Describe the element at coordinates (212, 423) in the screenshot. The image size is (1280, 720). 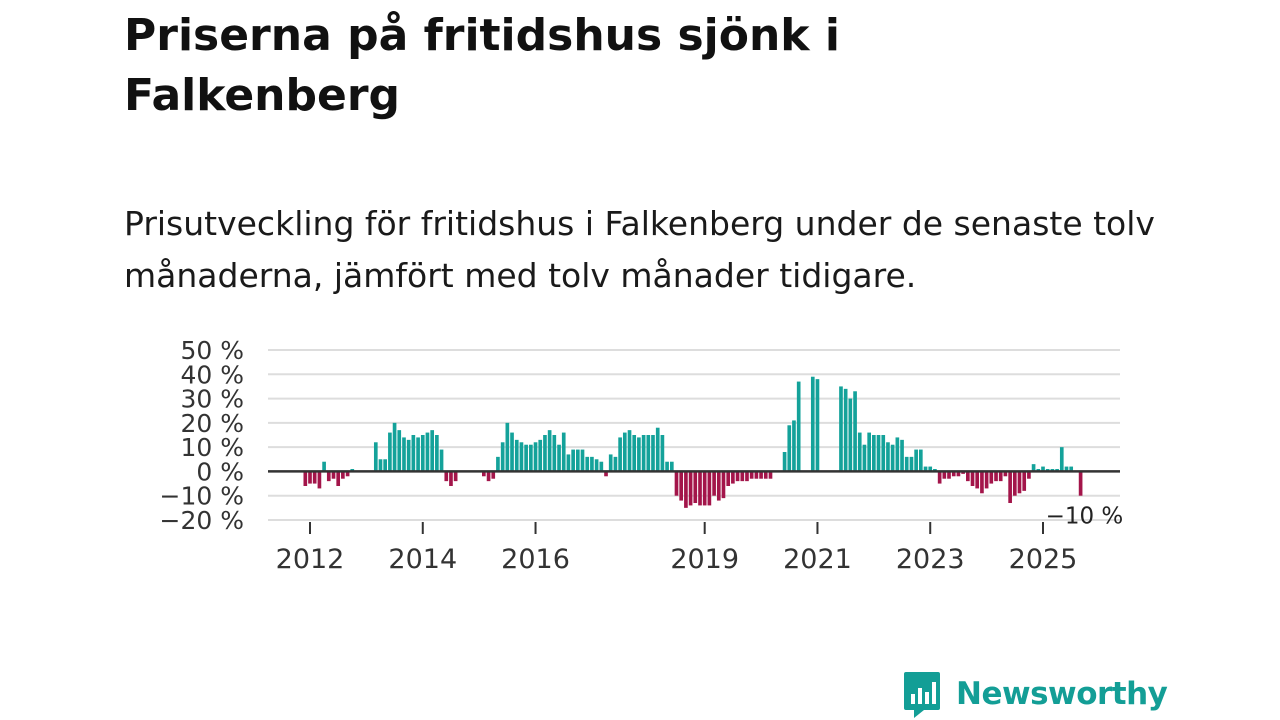
I see `y-tick-label: 20 %` at that location.